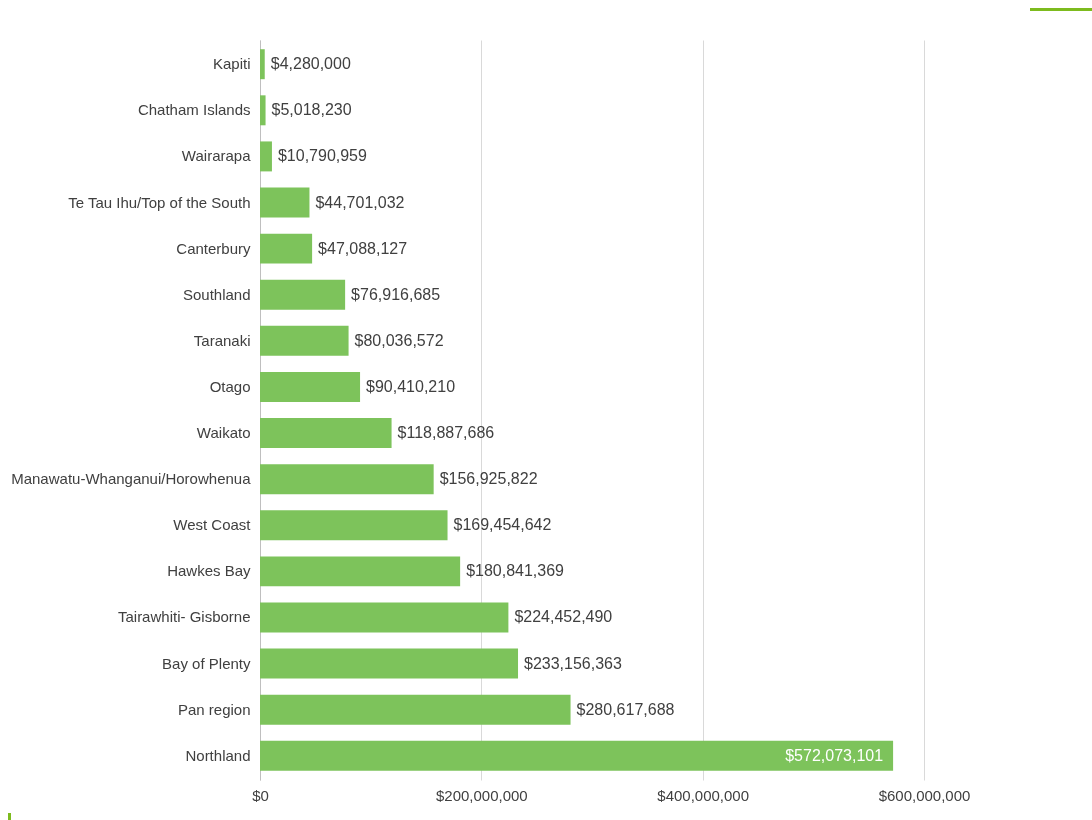 This screenshot has width=1092, height=820. What do you see at coordinates (360, 202) in the screenshot?
I see `data-label: $44,701,032` at bounding box center [360, 202].